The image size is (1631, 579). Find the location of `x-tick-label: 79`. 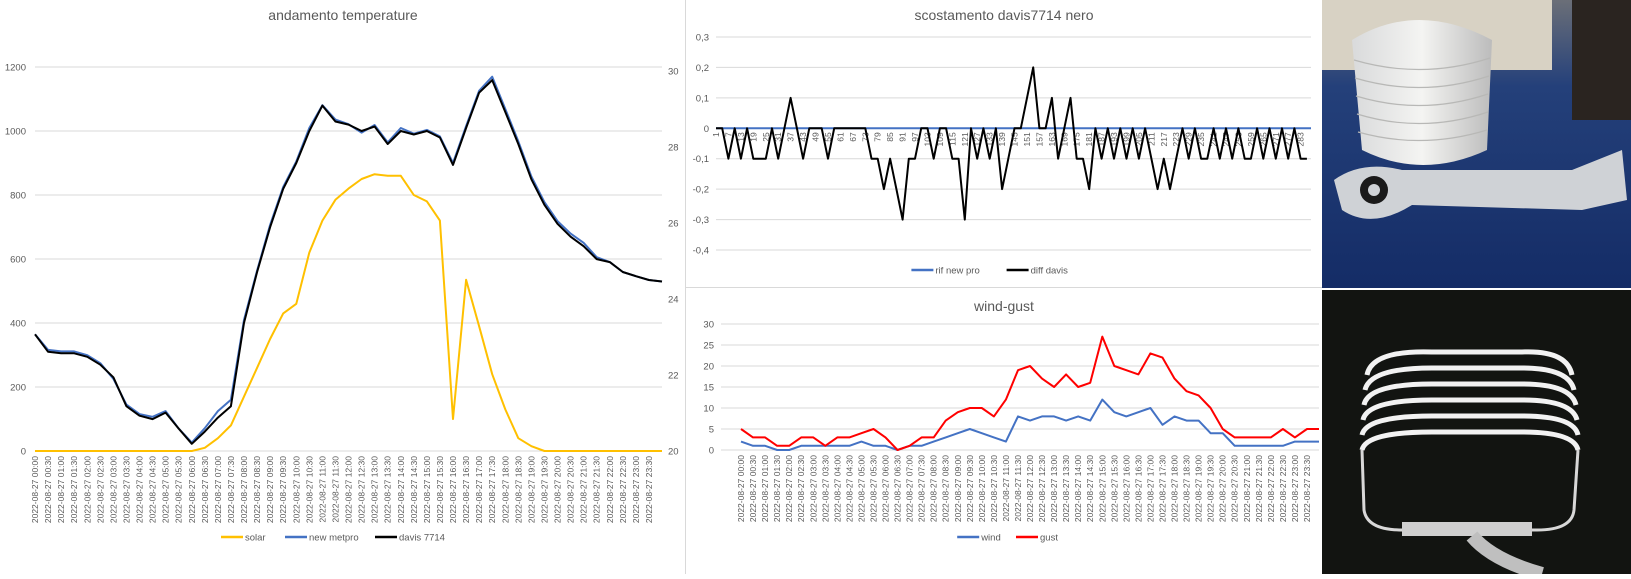

x-tick-label: 79 is located at coordinates (878, 137).